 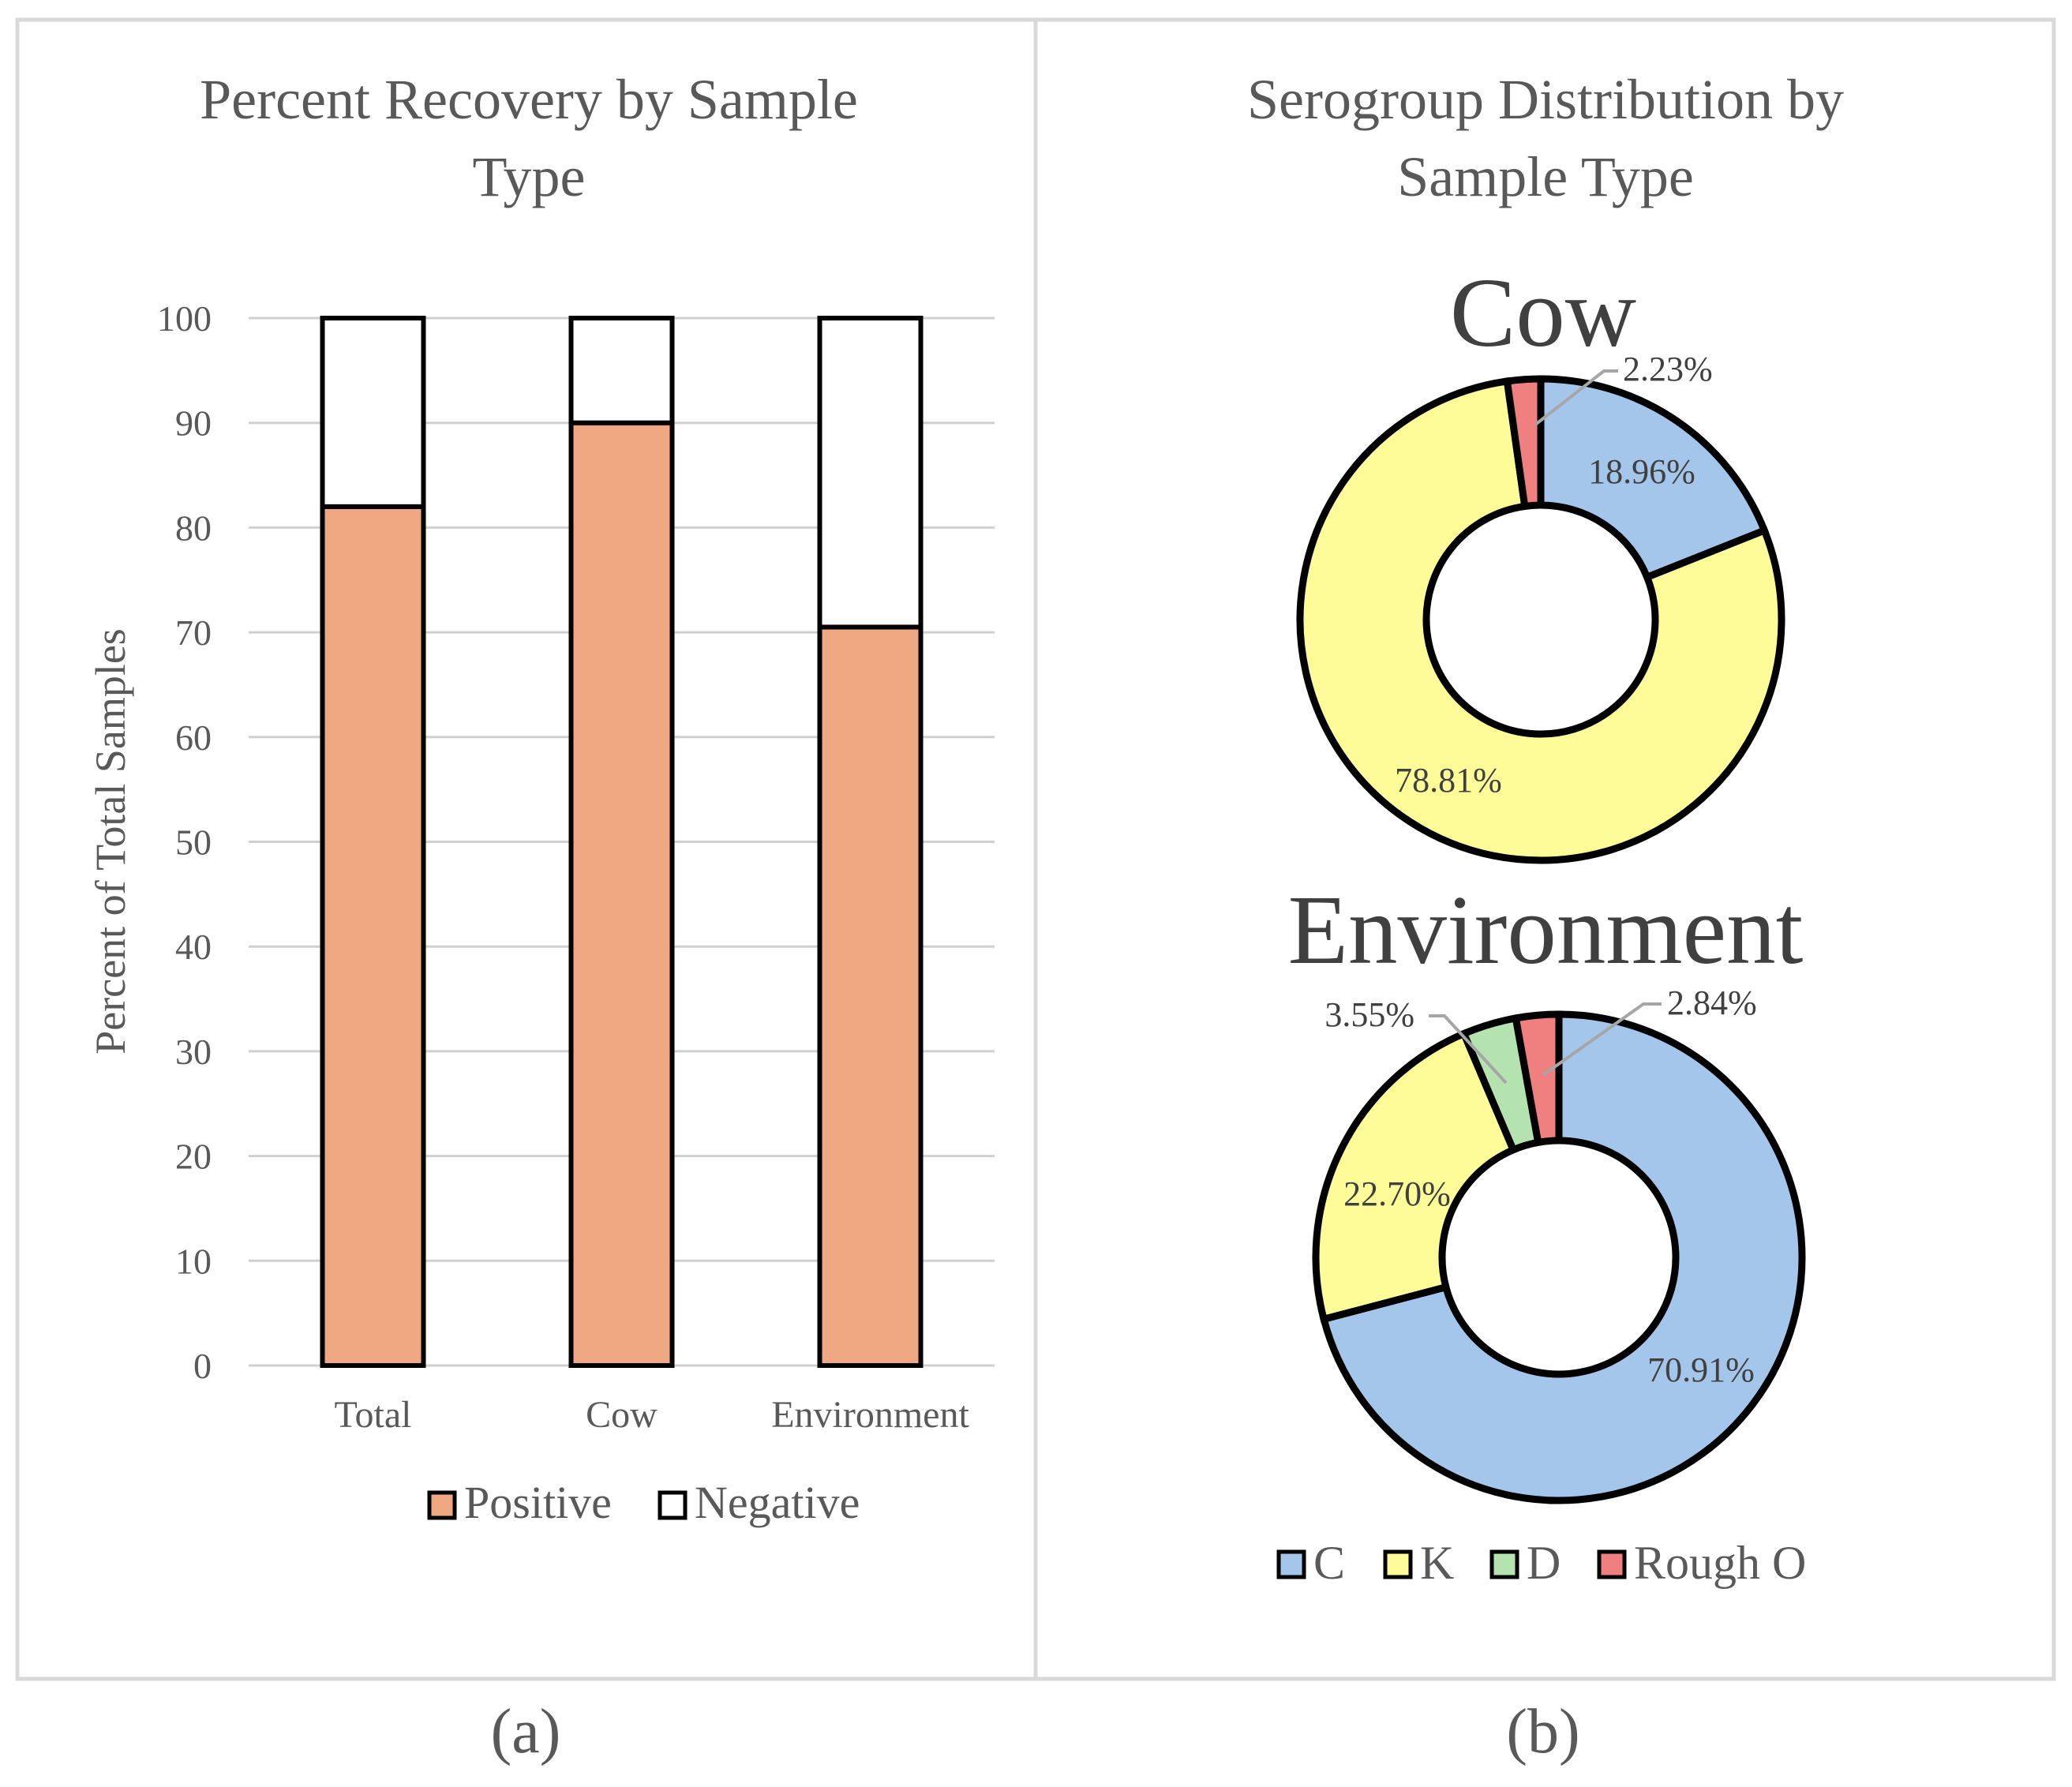 I want to click on slice-environment-c, so click(x=1562, y=1257).